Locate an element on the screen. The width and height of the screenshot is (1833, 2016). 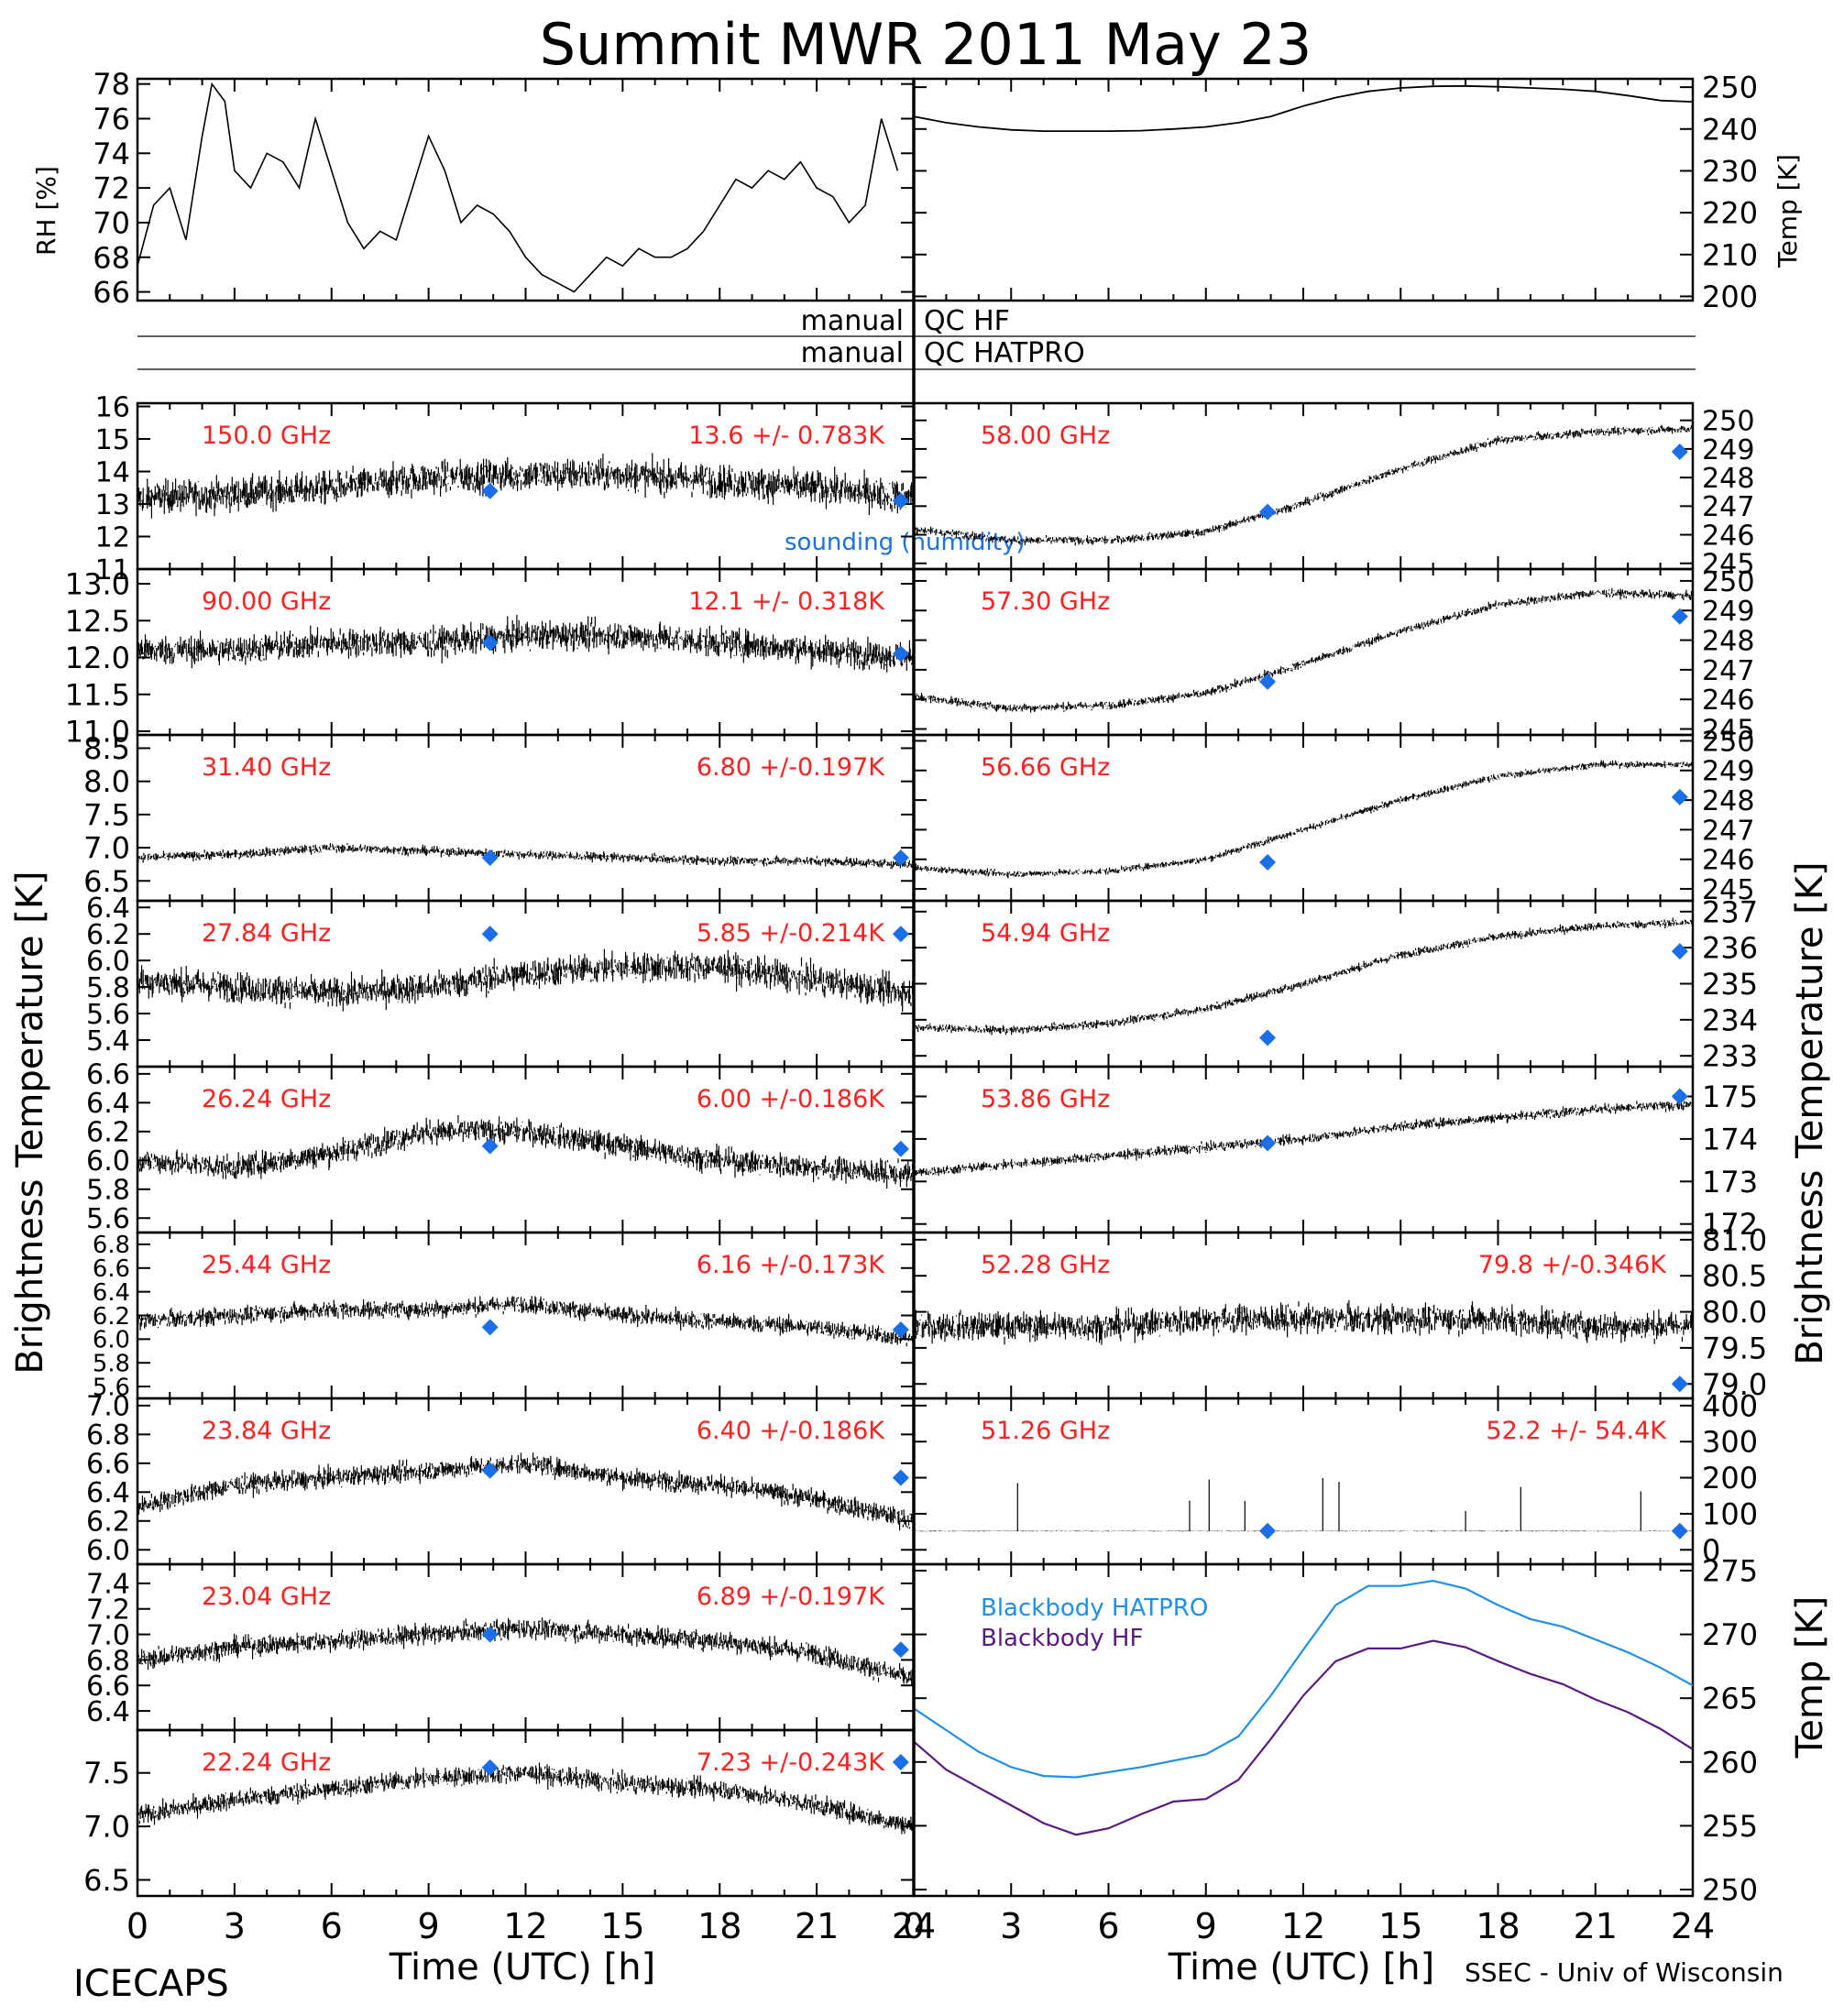
y-tick-label: 68 is located at coordinates (111, 257).